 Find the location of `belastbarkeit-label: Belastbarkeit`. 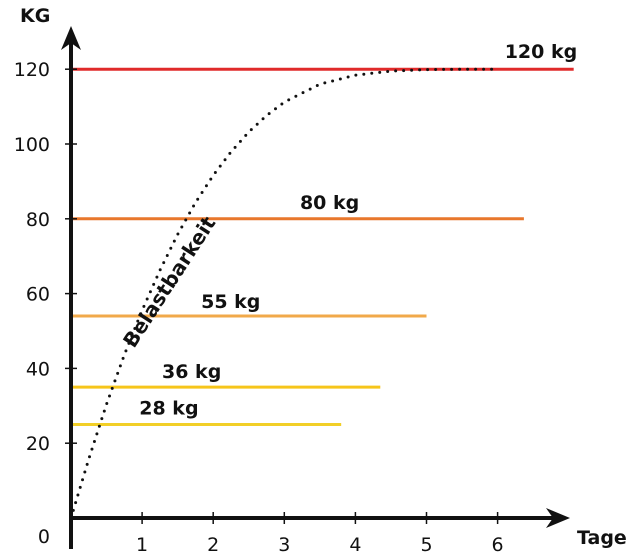

belastbarkeit-label: Belastbarkeit is located at coordinates (169, 282).